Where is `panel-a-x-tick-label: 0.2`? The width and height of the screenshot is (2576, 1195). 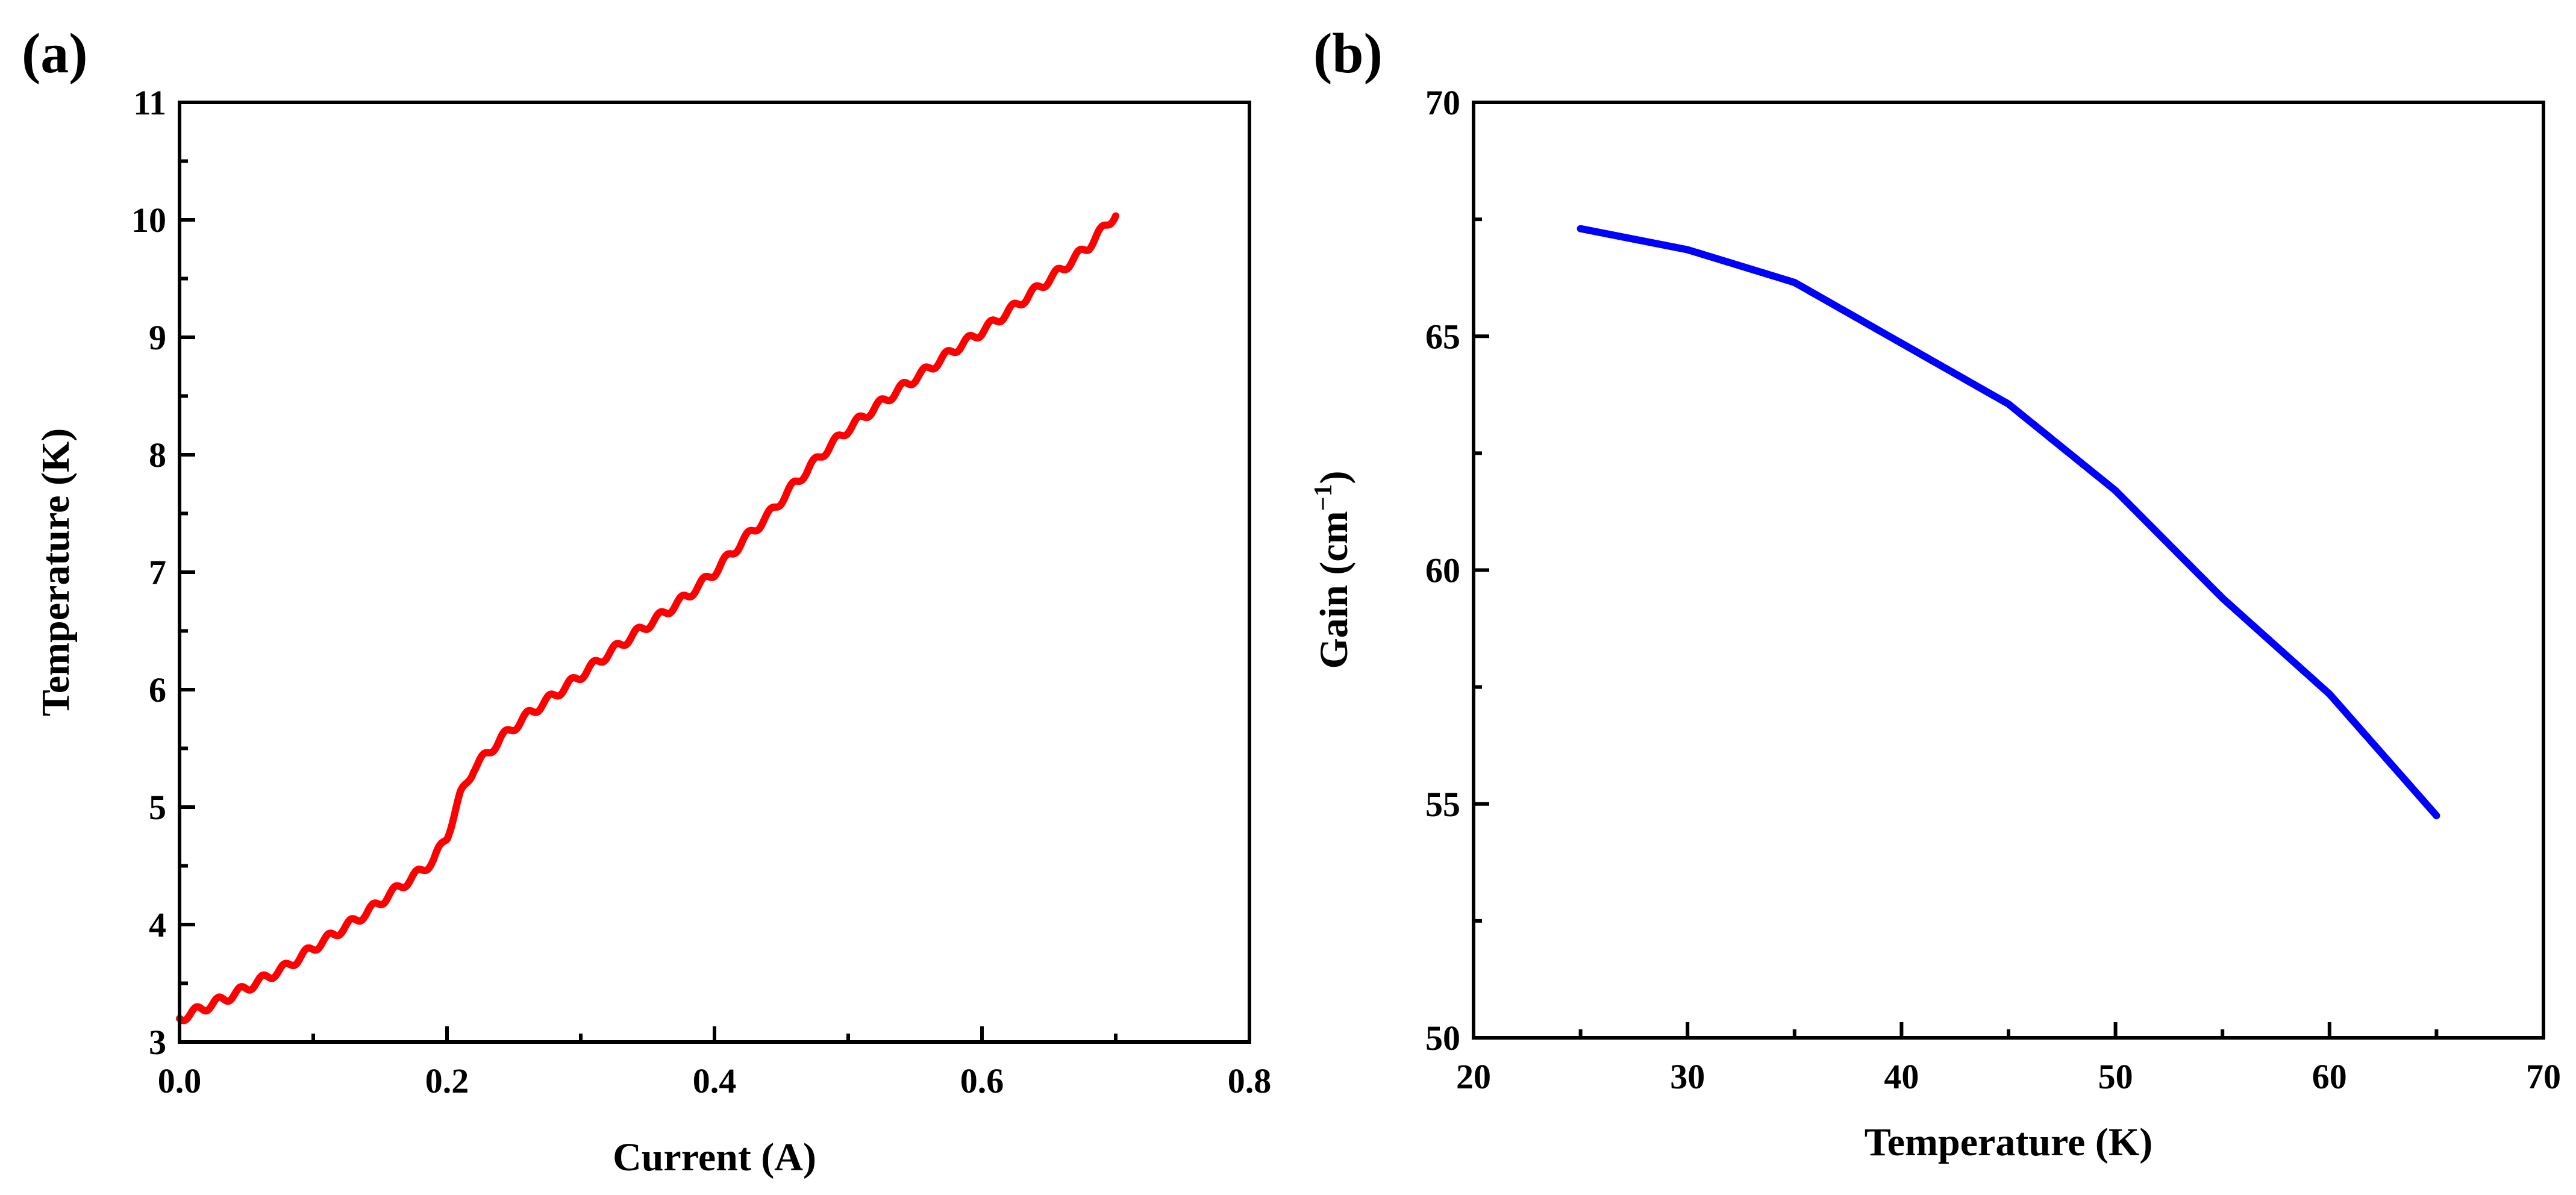
panel-a-x-tick-label: 0.2 is located at coordinates (447, 1080).